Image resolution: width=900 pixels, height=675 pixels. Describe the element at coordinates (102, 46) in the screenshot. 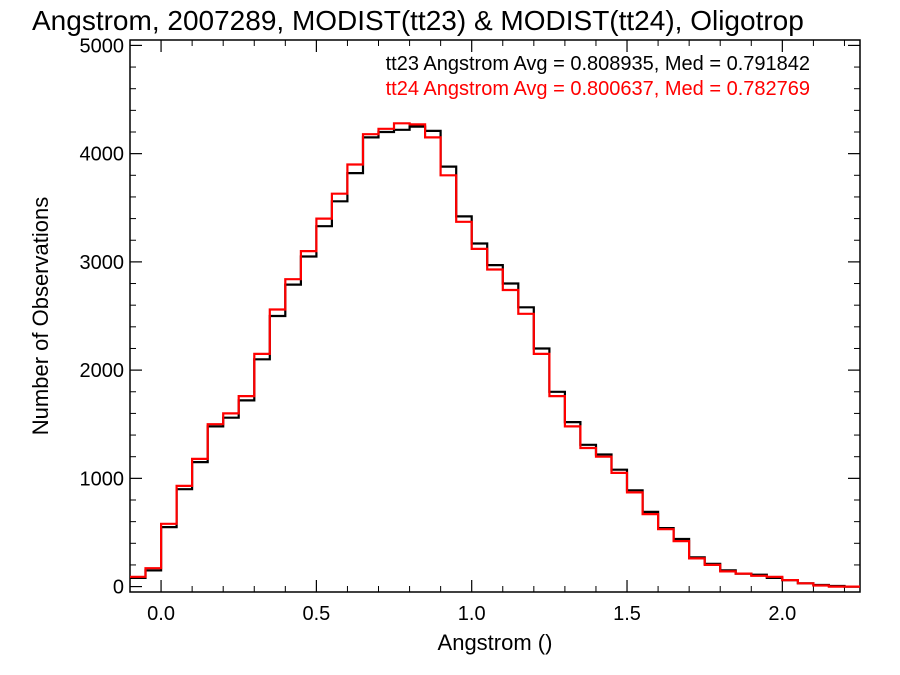

I see `y-tick-label: 5000` at that location.